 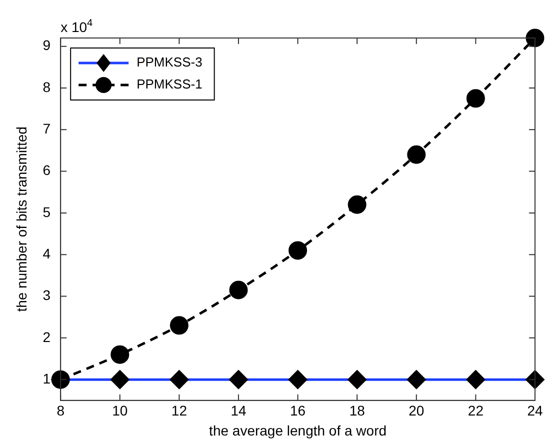 I want to click on y-tick-label: 9, so click(x=46, y=45).